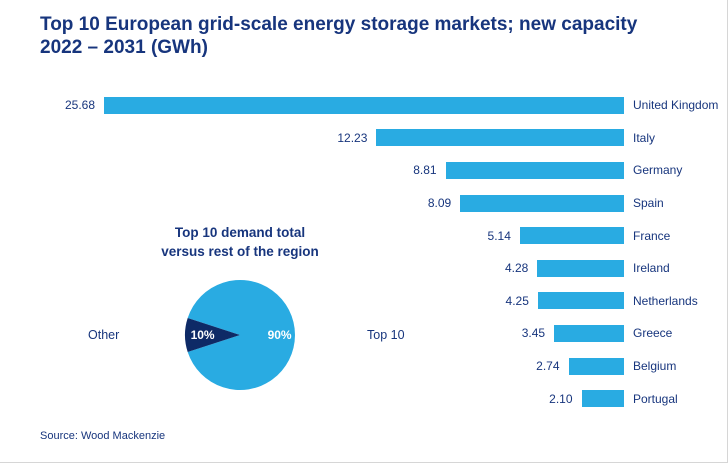  What do you see at coordinates (104, 335) in the screenshot?
I see `pie-slice-label-other: Other` at bounding box center [104, 335].